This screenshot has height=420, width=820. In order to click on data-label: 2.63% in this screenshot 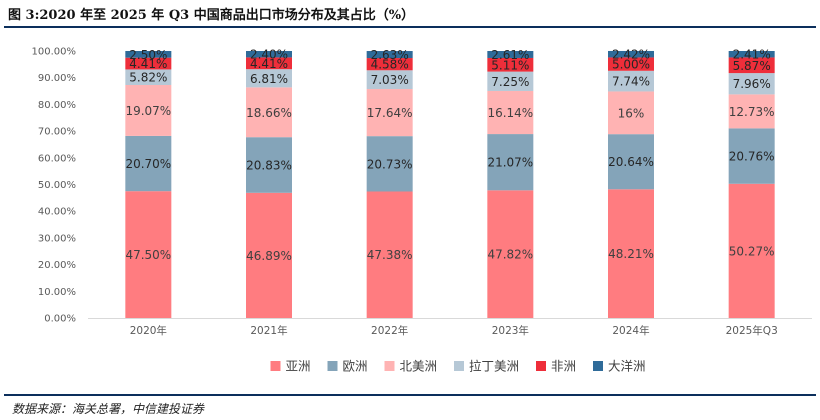, I will do `click(390, 55)`.